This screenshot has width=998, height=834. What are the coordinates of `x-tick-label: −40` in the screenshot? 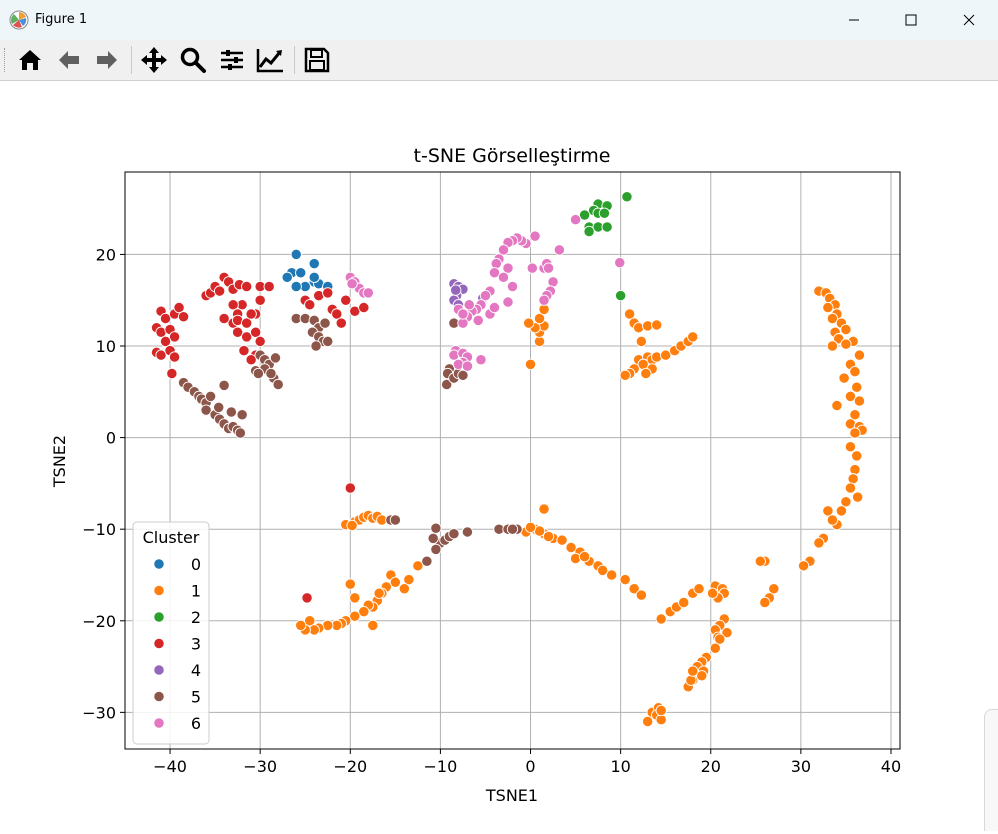 It's located at (170, 766).